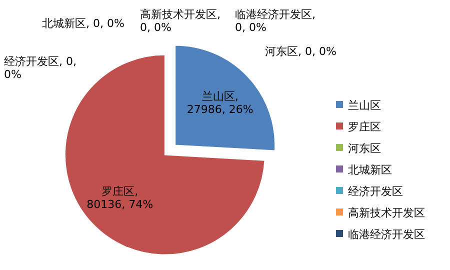 This screenshot has width=450, height=270. I want to click on text: 高新技术开发区, 0, 0%, so click(180, 21).